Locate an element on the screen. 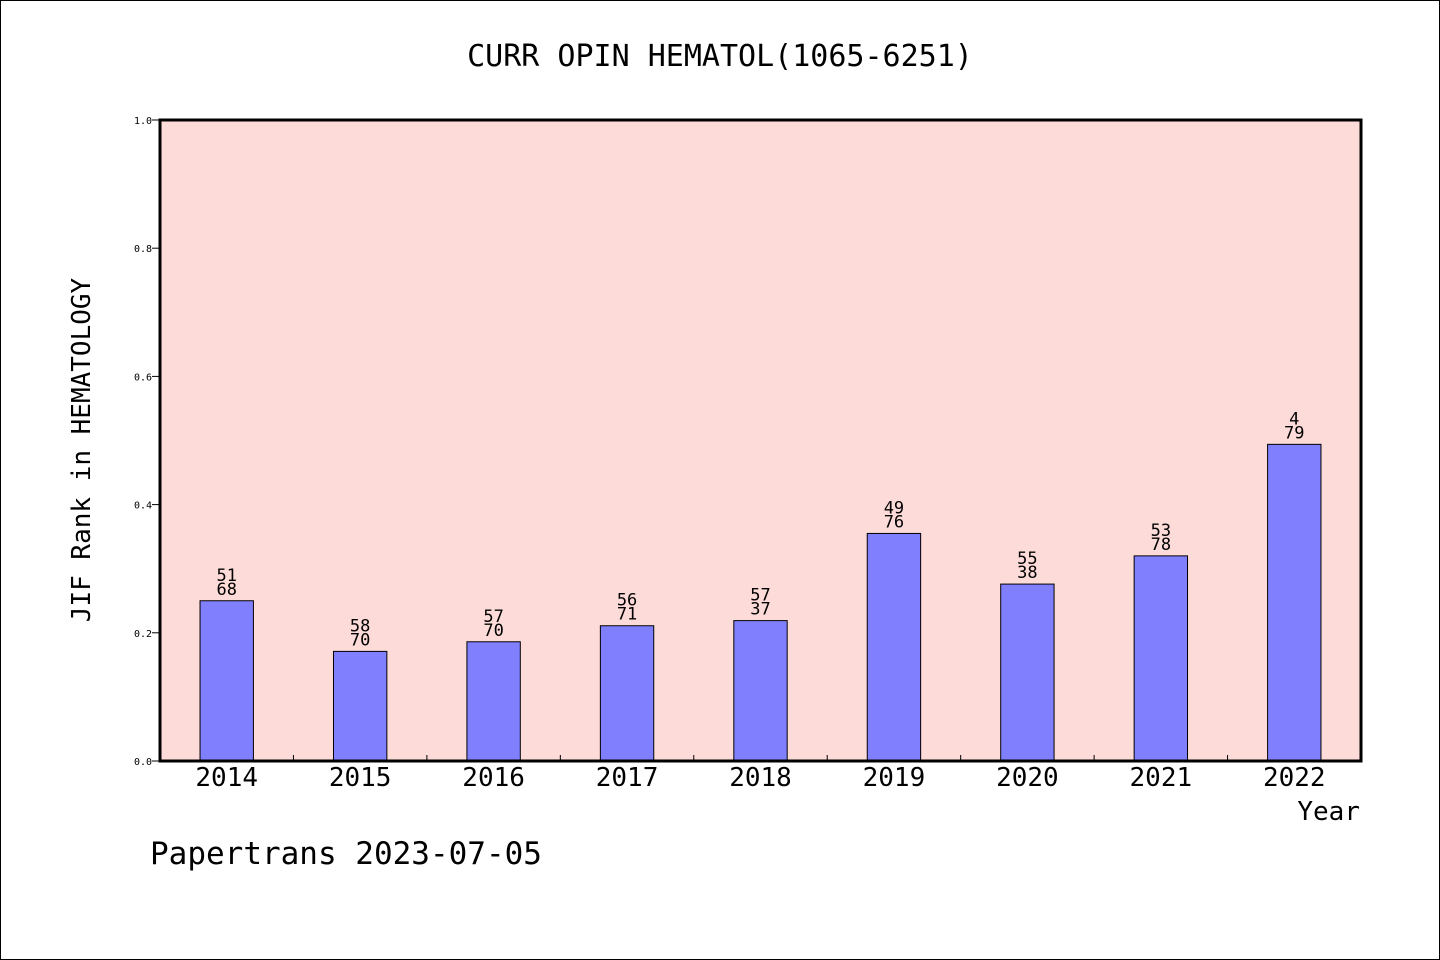  x-tick-label: 2016 is located at coordinates (493, 778).